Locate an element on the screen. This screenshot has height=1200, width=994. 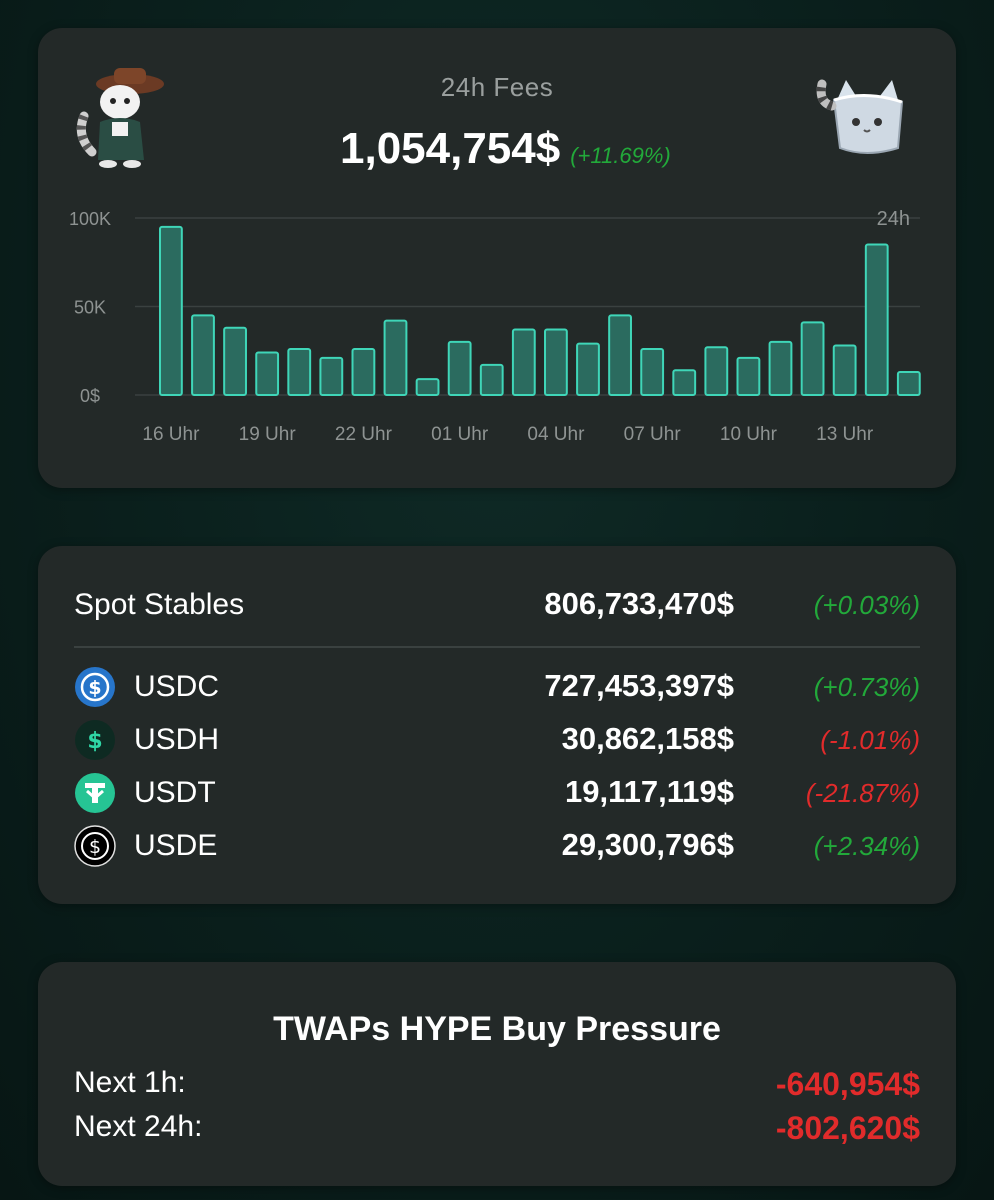
stable-row-usdh: $ USDH 30,862,158$ (-1.01%) is located at coordinates (497, 740).